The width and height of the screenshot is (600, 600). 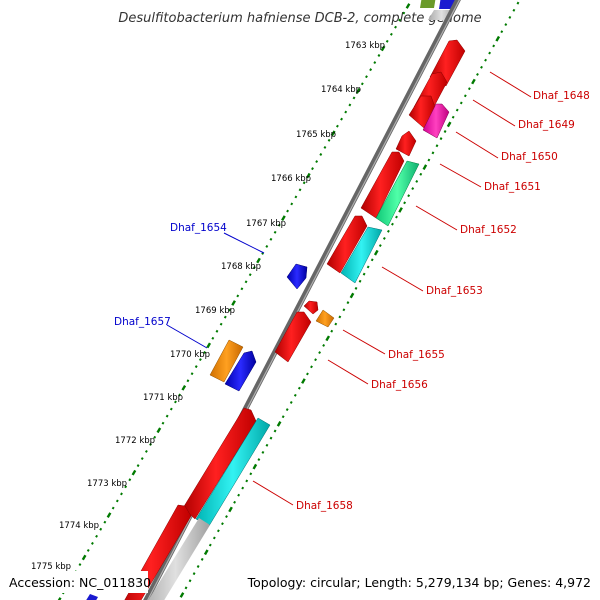 I want to click on gene-label: Dhaf_1648, so click(x=561, y=96).